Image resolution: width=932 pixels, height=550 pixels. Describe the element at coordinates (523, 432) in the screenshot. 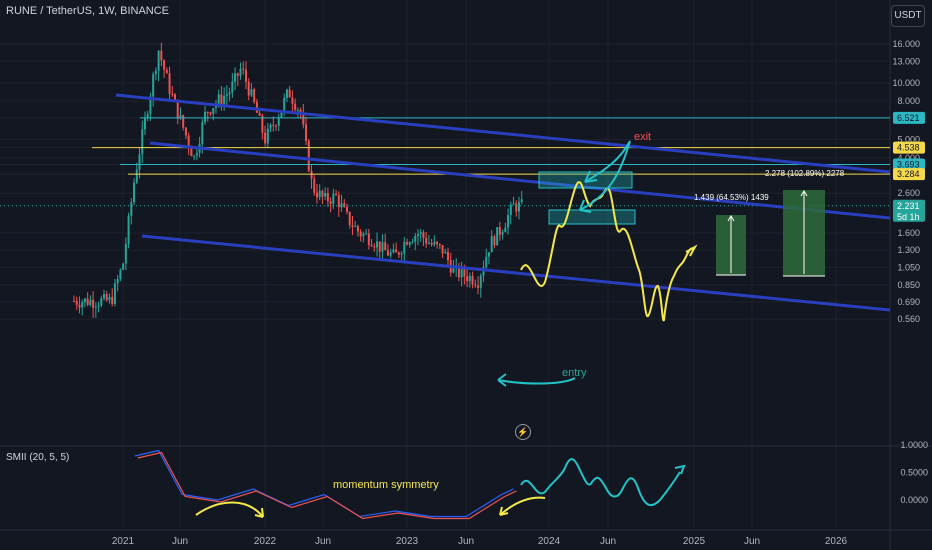

I see `lightning-icon: ⚡` at that location.